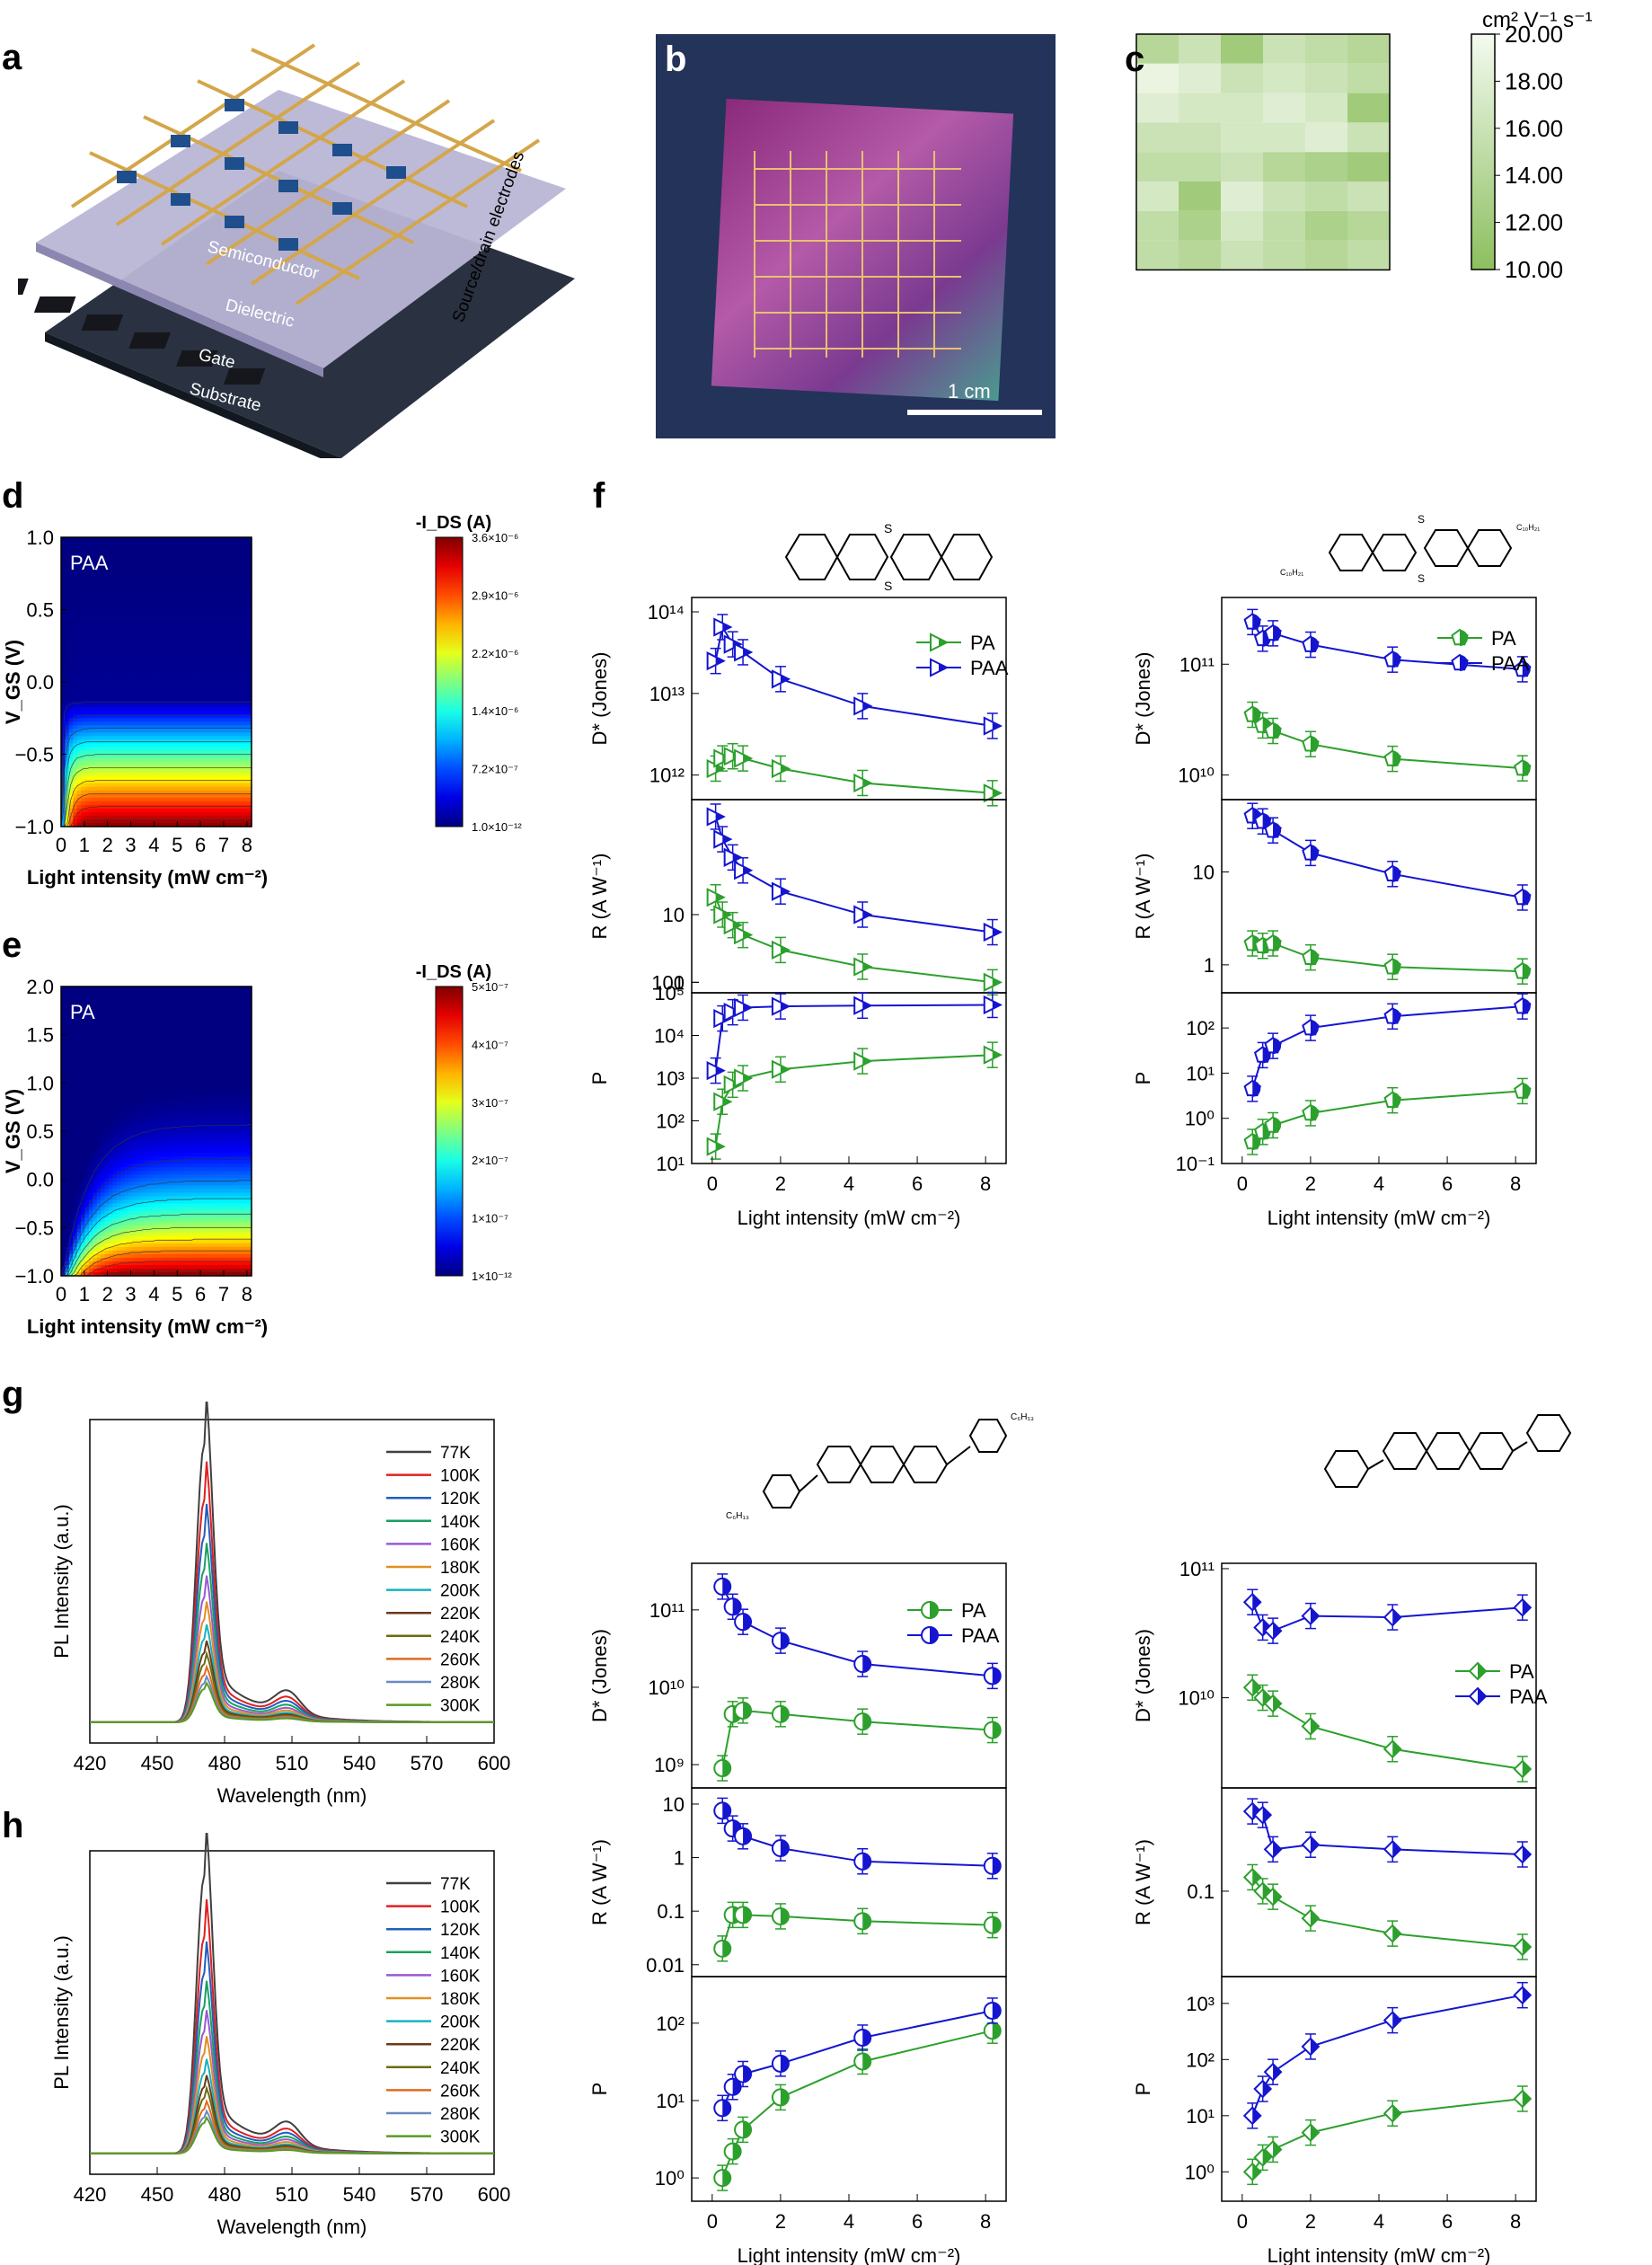 The image size is (1652, 2265). Describe the element at coordinates (12, 57) in the screenshot. I see `panel-label-a: a` at that location.